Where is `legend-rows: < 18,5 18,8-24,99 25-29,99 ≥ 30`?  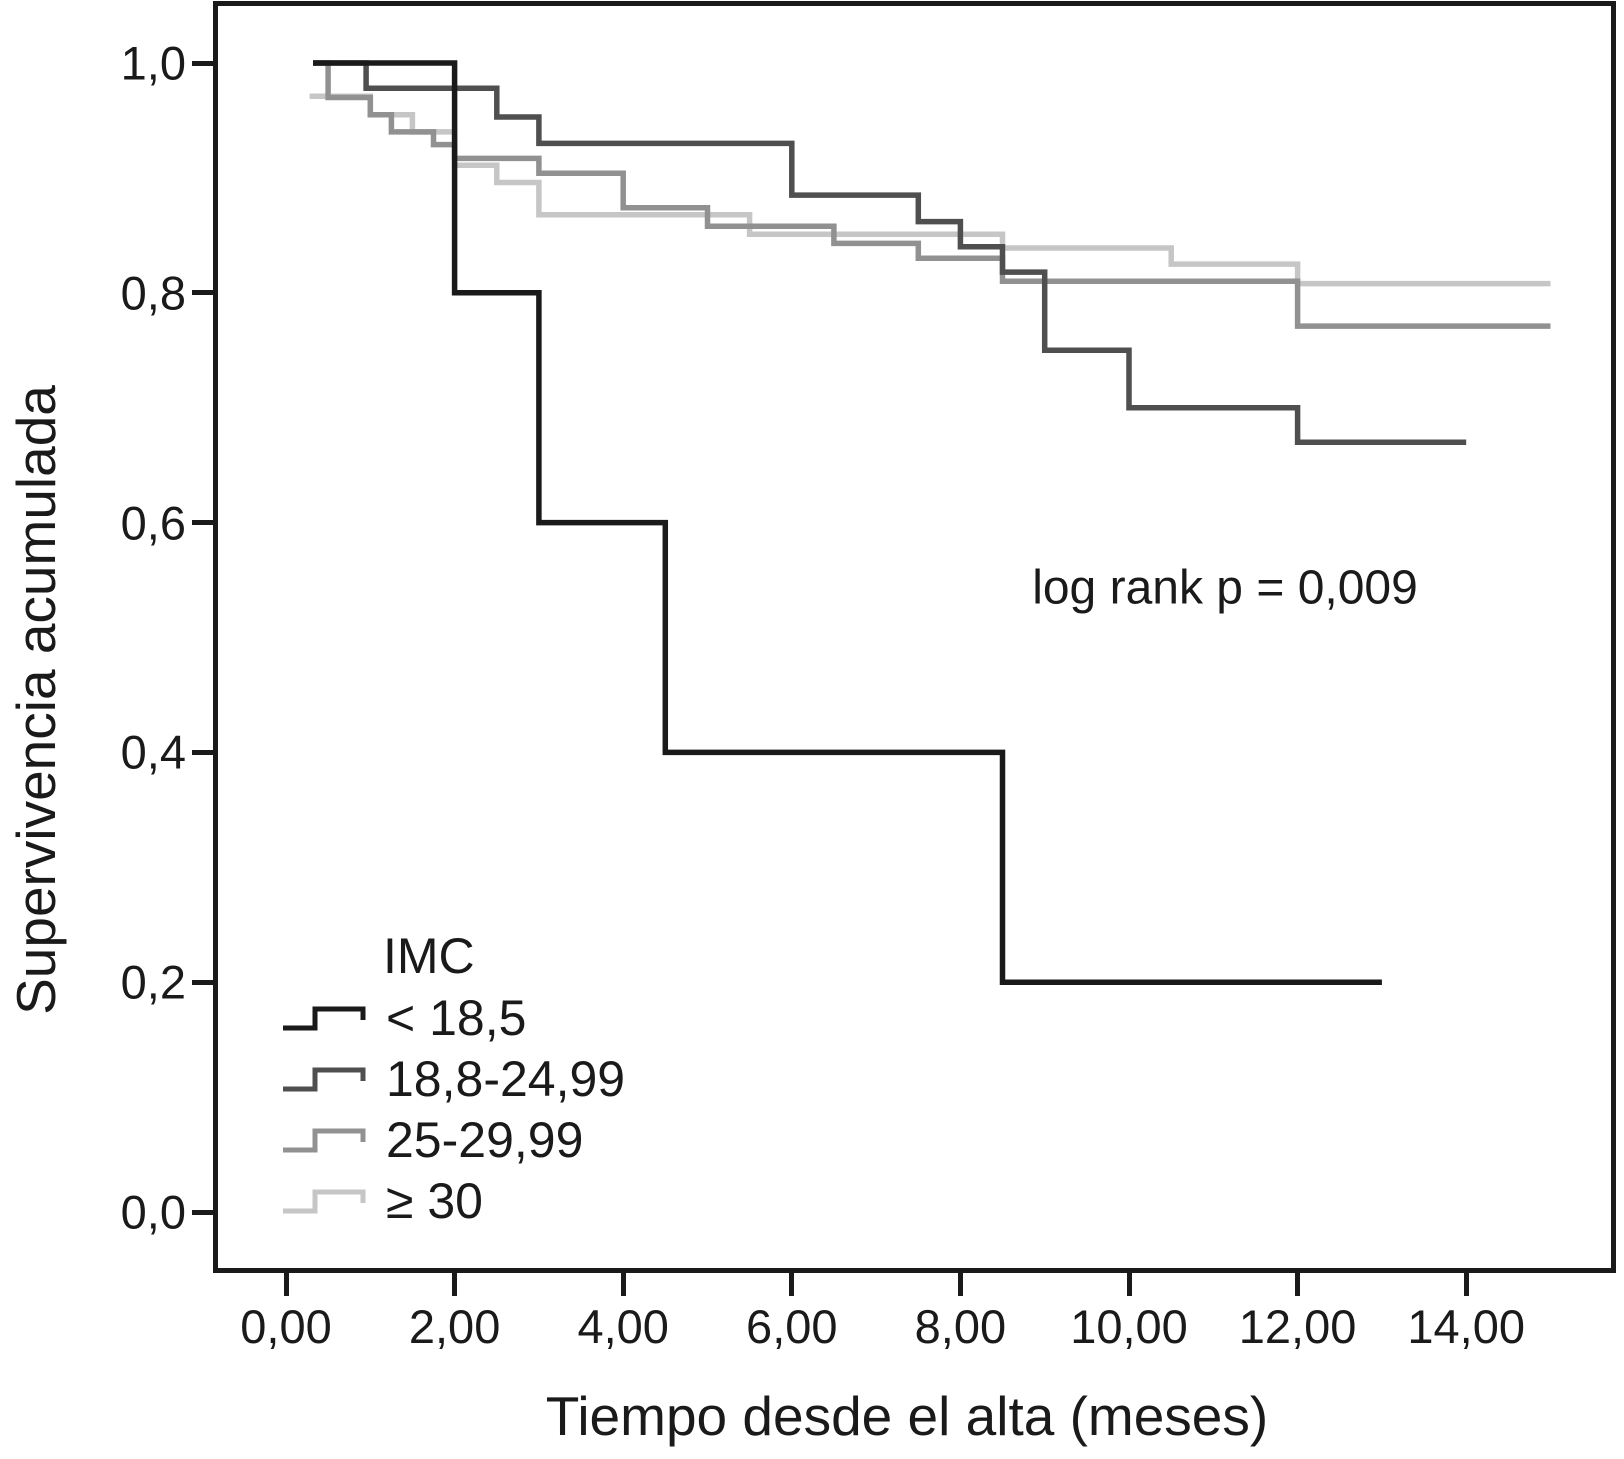 legend-rows: < 18,5 18,8-24,99 25-29,99 ≥ 30 is located at coordinates (452, 1109).